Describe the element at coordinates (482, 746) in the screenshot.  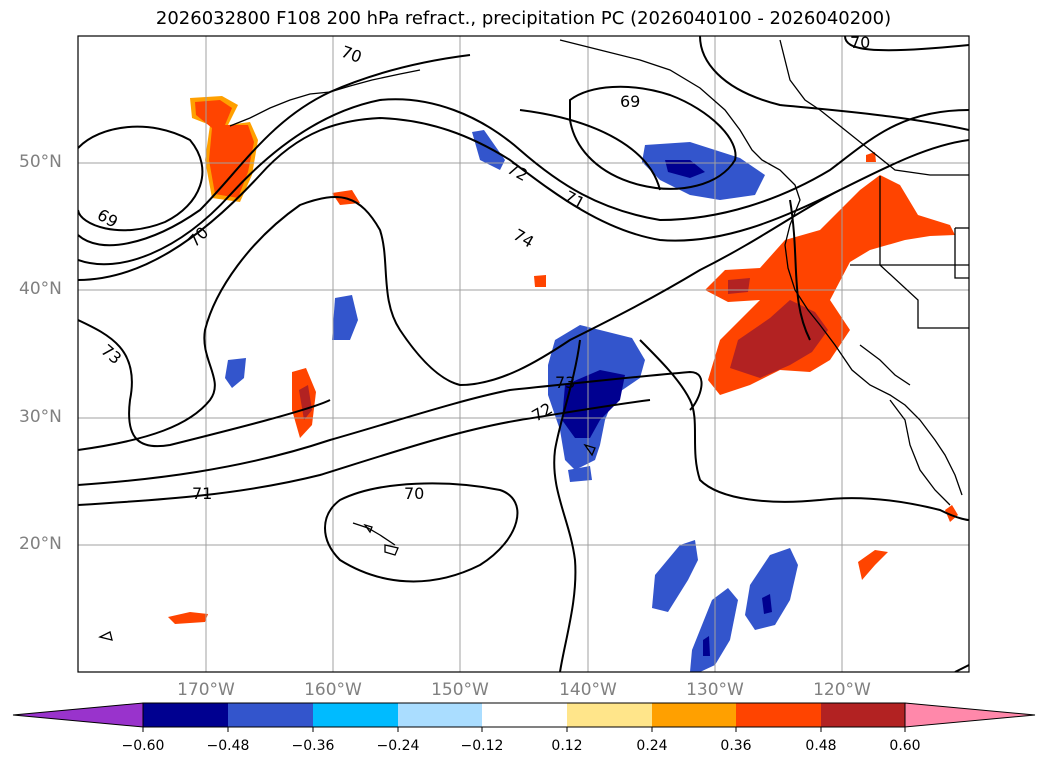
I see `colorbar-tick-label: −0.12` at that location.